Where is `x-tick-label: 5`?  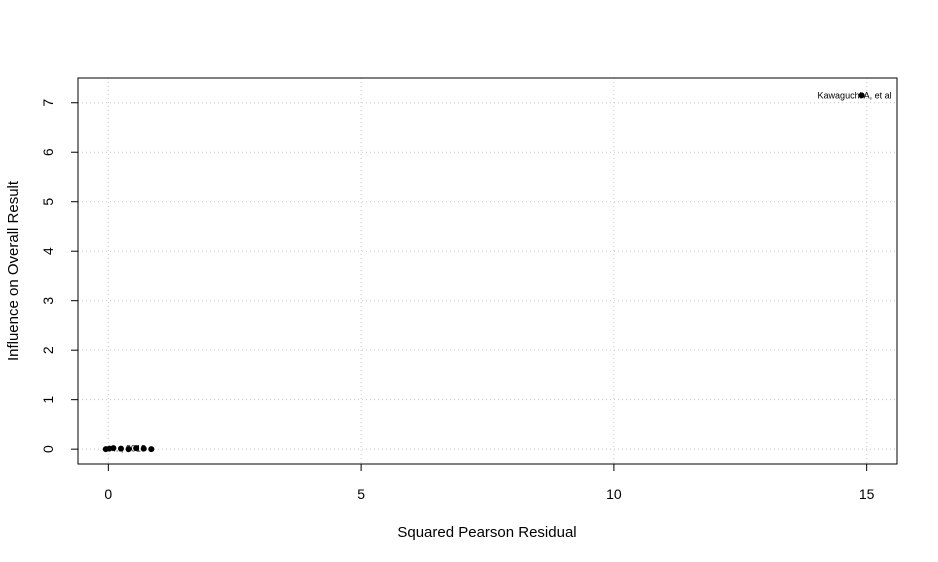 x-tick-label: 5 is located at coordinates (361, 494).